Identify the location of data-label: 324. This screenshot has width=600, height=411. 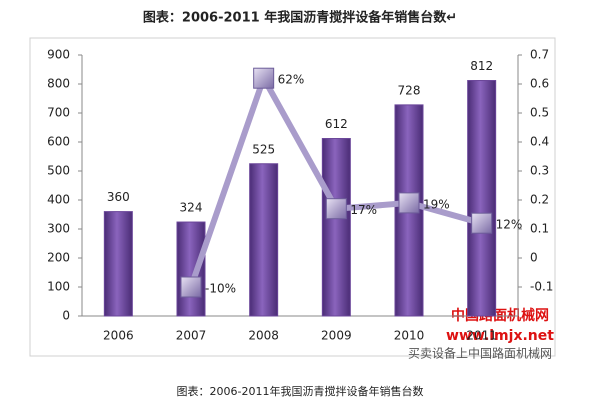
(191, 208).